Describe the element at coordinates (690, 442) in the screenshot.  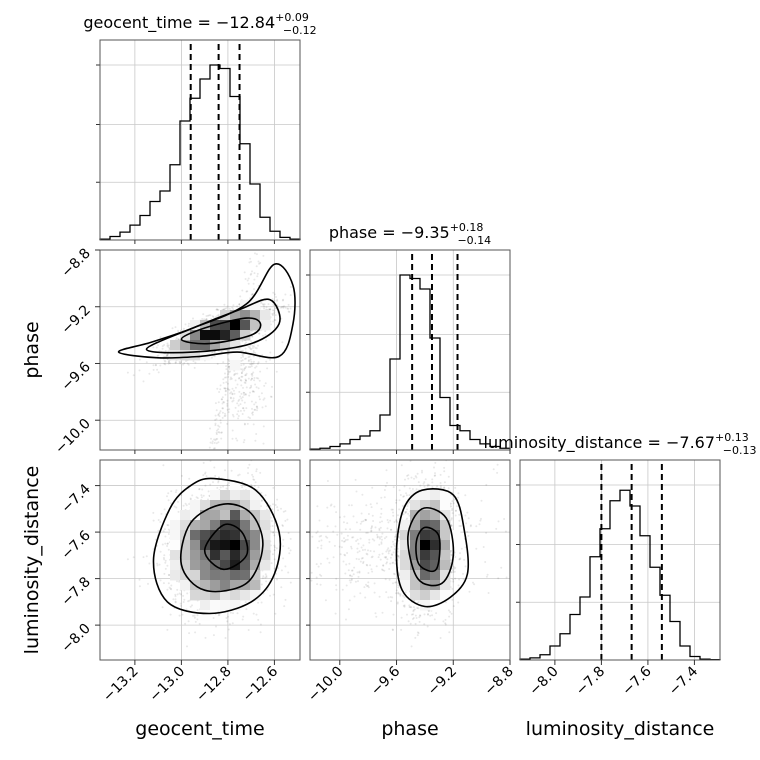
I see `title-median-luminosity_distance: −7.67` at that location.